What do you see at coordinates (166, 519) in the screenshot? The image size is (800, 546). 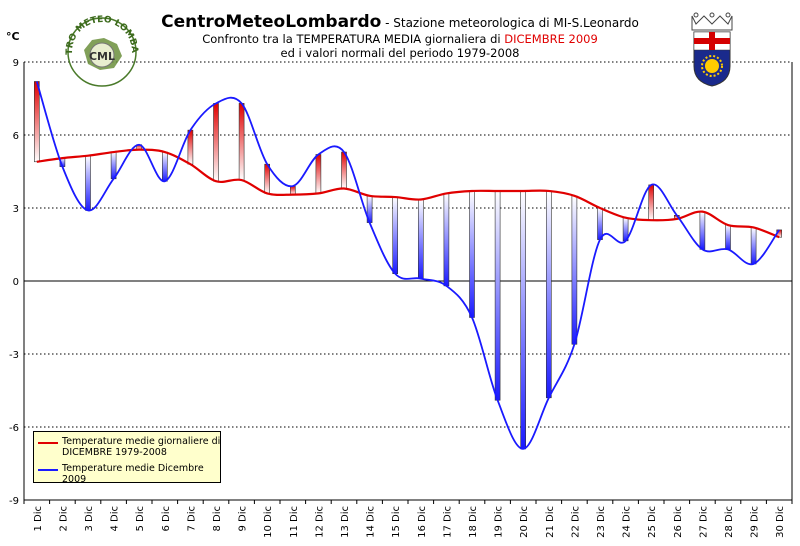 I see `x-tick-label: 6 Dic` at bounding box center [166, 519].